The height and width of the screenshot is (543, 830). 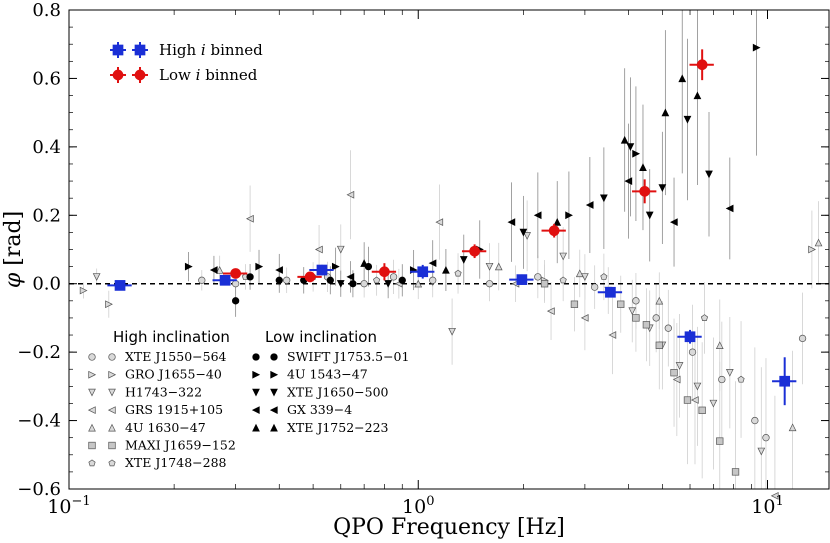 What do you see at coordinates (348, 356) in the screenshot?
I see `legend-source-label: SWIFT J1753.5−01` at bounding box center [348, 356].